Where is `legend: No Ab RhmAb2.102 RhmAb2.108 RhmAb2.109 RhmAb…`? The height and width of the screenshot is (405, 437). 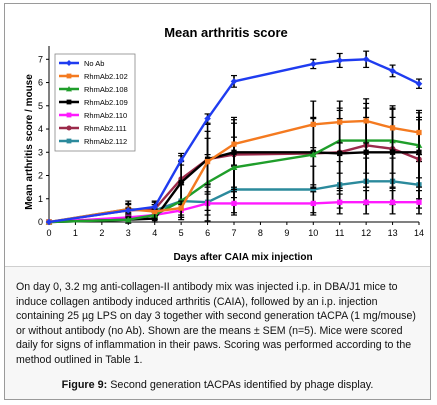
legend: No Ab RhmAb2.102 RhmAb2.108 RhmAb2.109 RhmAb… is located at coordinates (95, 102).